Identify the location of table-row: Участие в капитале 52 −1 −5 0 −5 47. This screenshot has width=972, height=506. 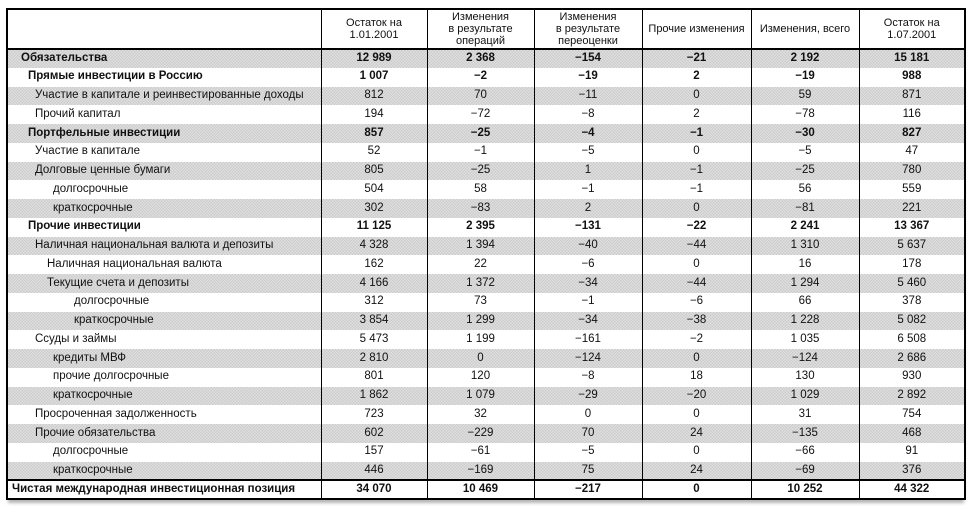
(486, 152).